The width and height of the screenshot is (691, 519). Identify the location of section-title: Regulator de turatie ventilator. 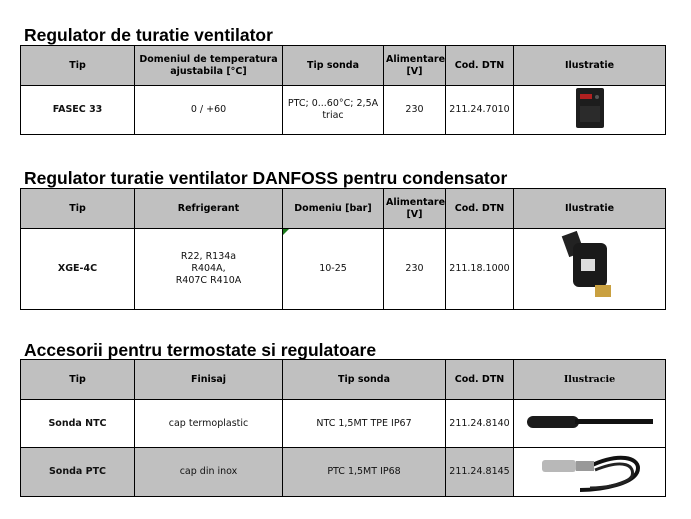
(148, 35).